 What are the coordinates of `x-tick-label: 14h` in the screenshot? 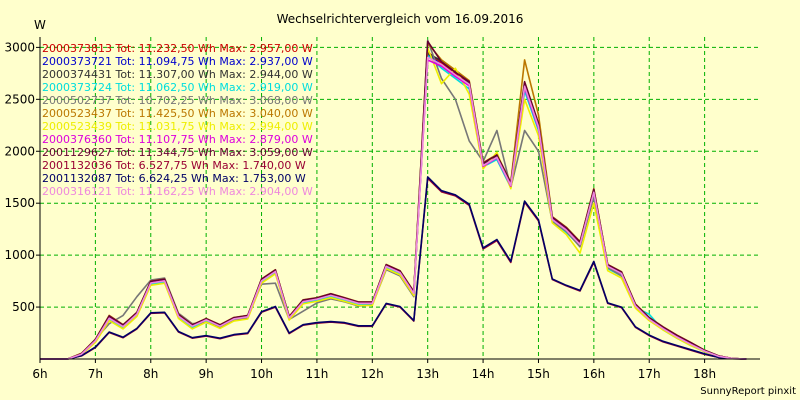 It's located at (483, 374).